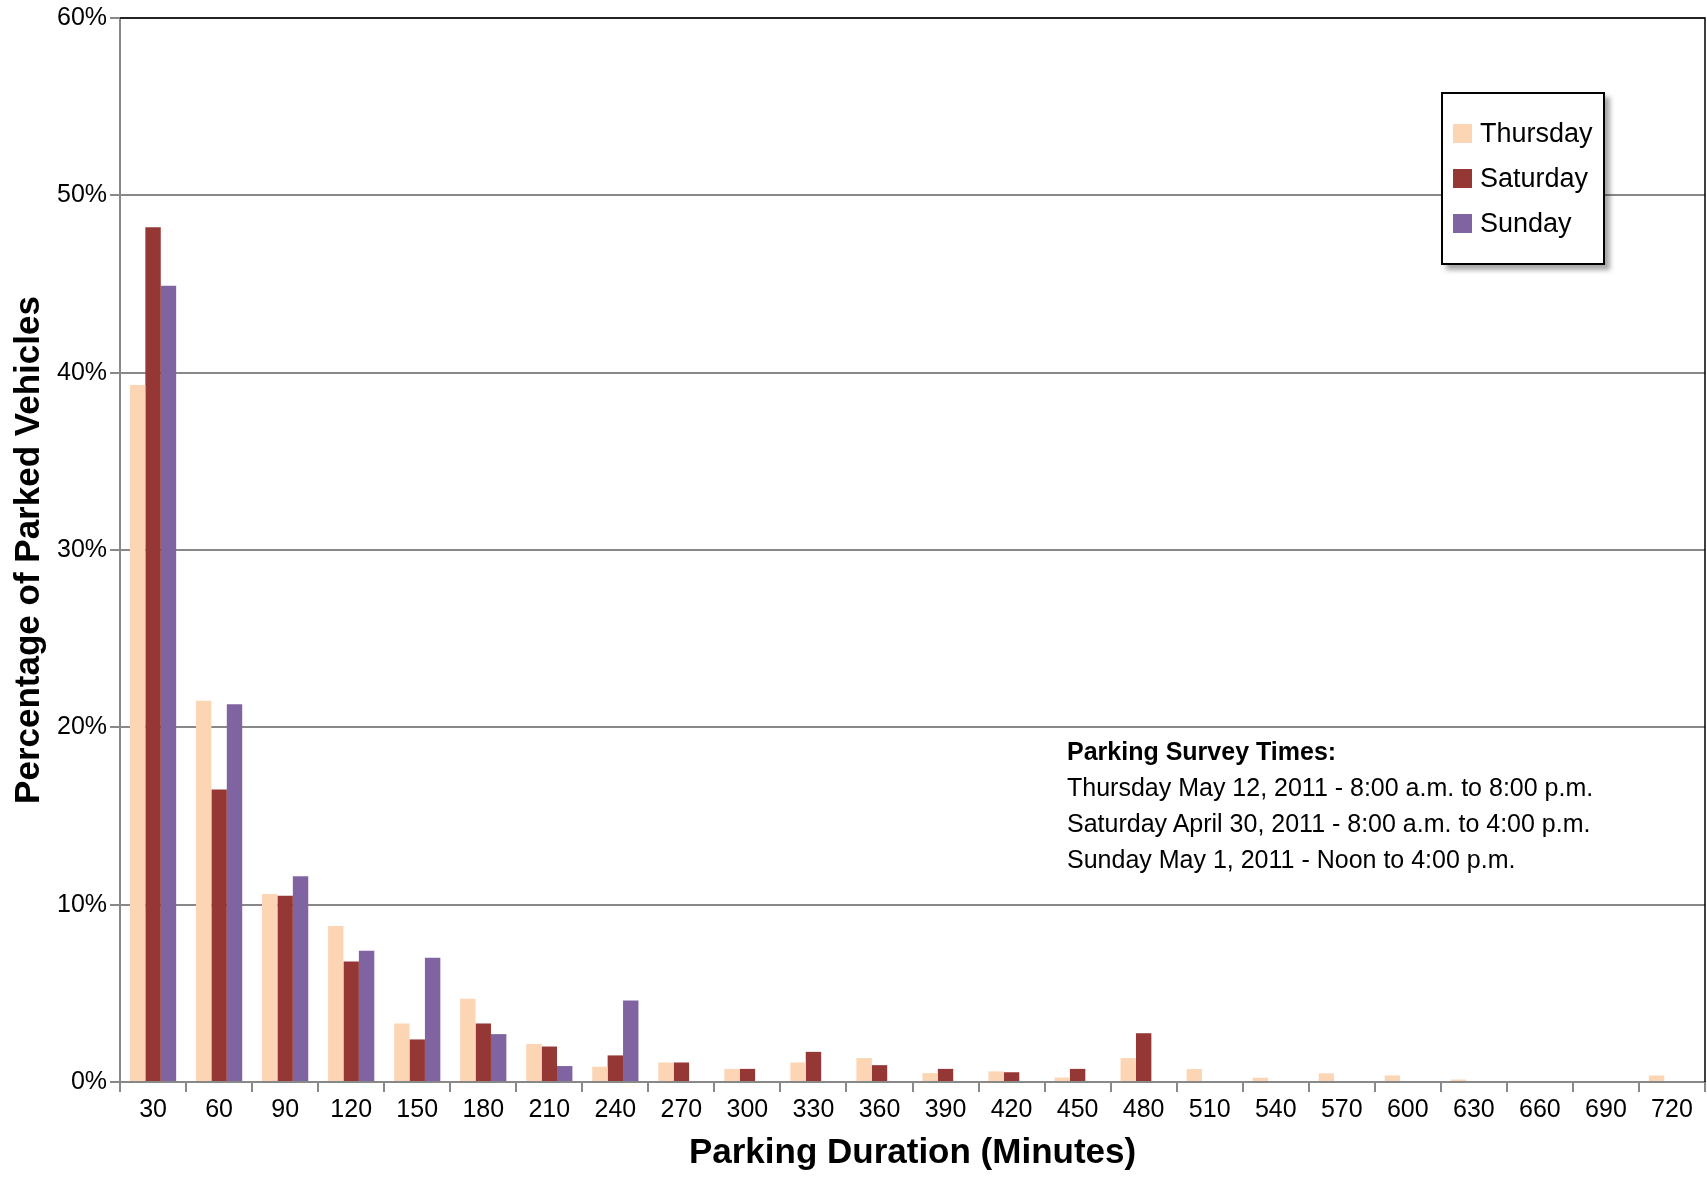 This screenshot has width=1707, height=1188. I want to click on y-axis-title: Percentage of Parked Vehicles, so click(26, 550).